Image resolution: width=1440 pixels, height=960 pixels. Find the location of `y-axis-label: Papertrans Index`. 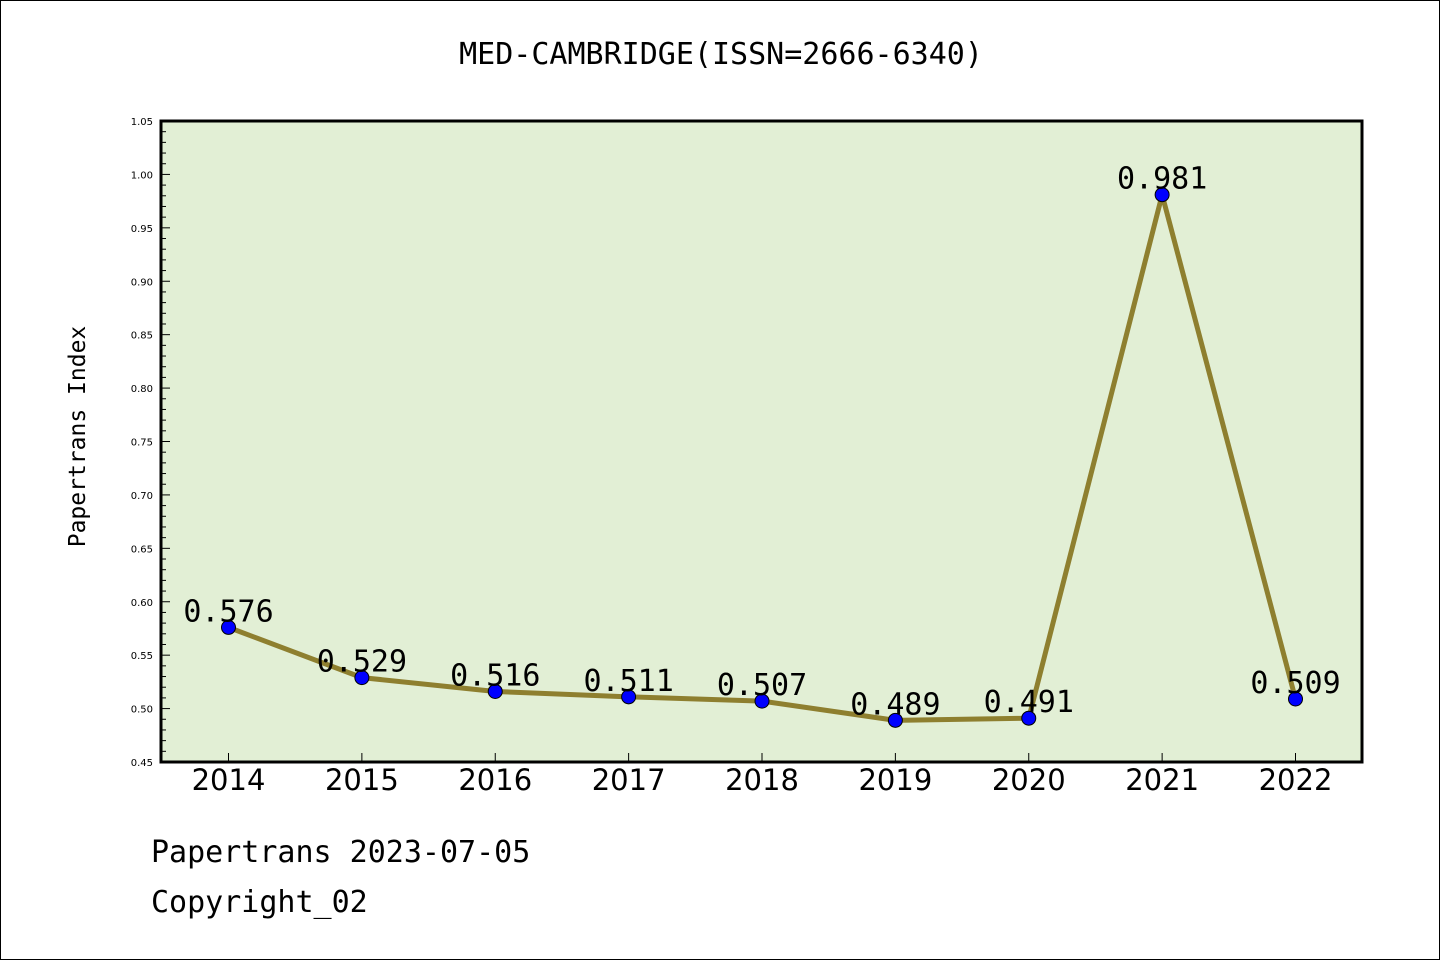

y-axis-label: Papertrans Index is located at coordinates (78, 437).